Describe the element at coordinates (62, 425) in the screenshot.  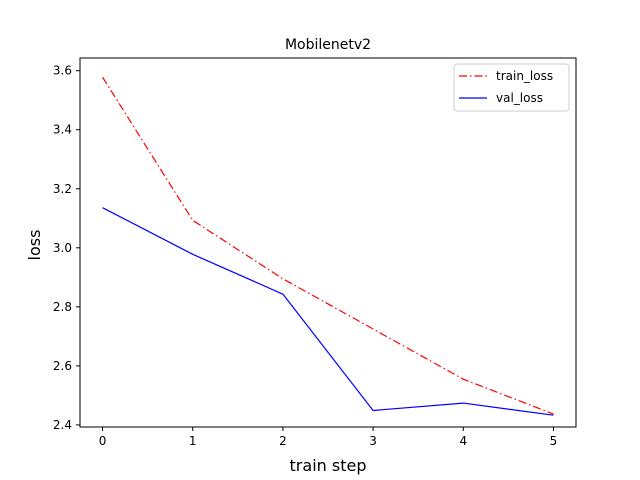
I see `y-tick-label-0: 2.4` at that location.